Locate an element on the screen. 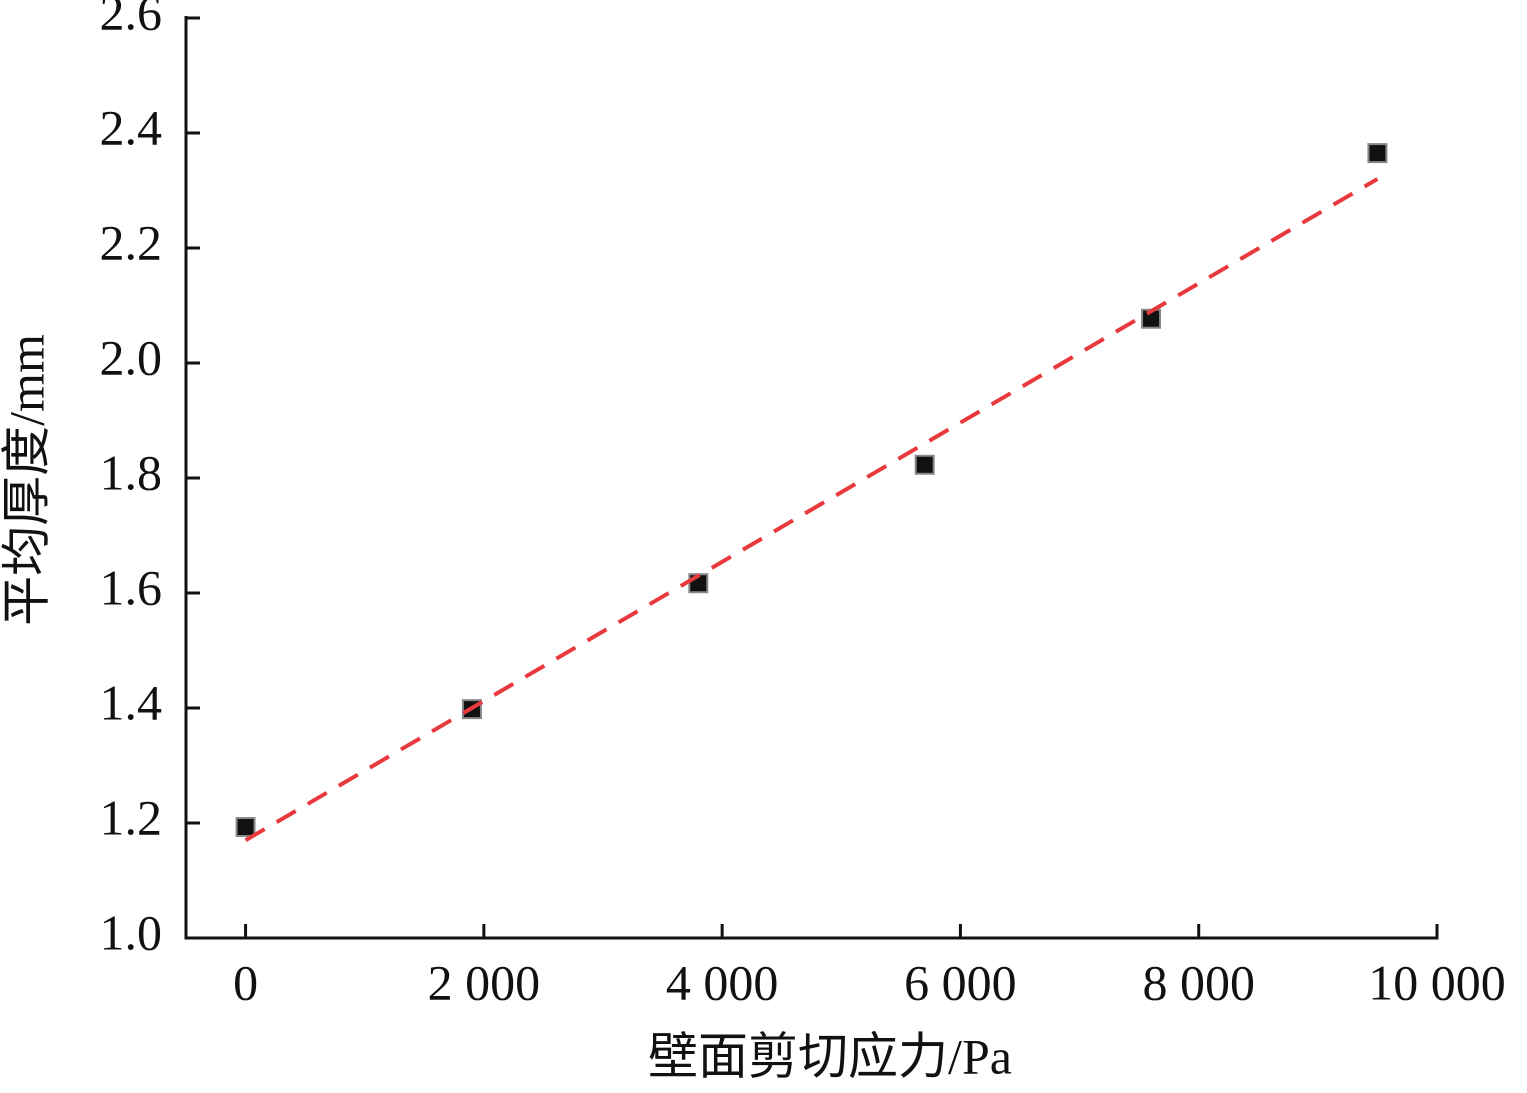 The height and width of the screenshot is (1093, 1527). x-tick-label: 2 000 is located at coordinates (484, 982).